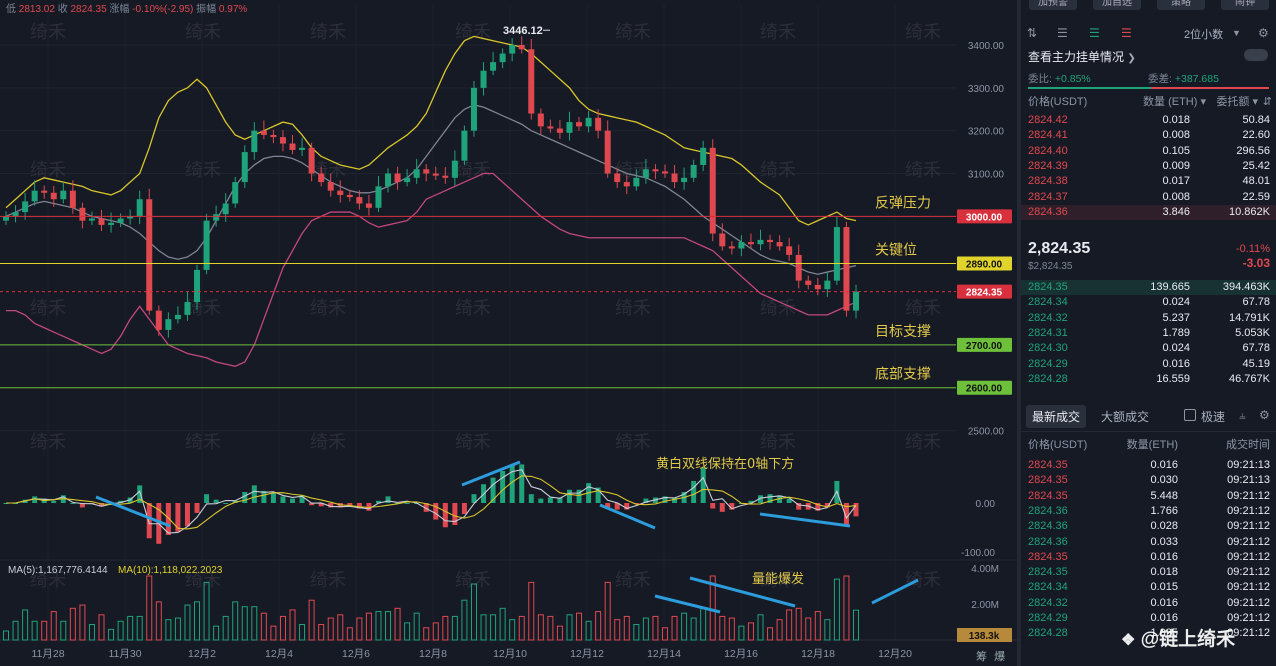 This screenshot has height=666, width=1276. I want to click on trades-divider, so click(1148, 431).